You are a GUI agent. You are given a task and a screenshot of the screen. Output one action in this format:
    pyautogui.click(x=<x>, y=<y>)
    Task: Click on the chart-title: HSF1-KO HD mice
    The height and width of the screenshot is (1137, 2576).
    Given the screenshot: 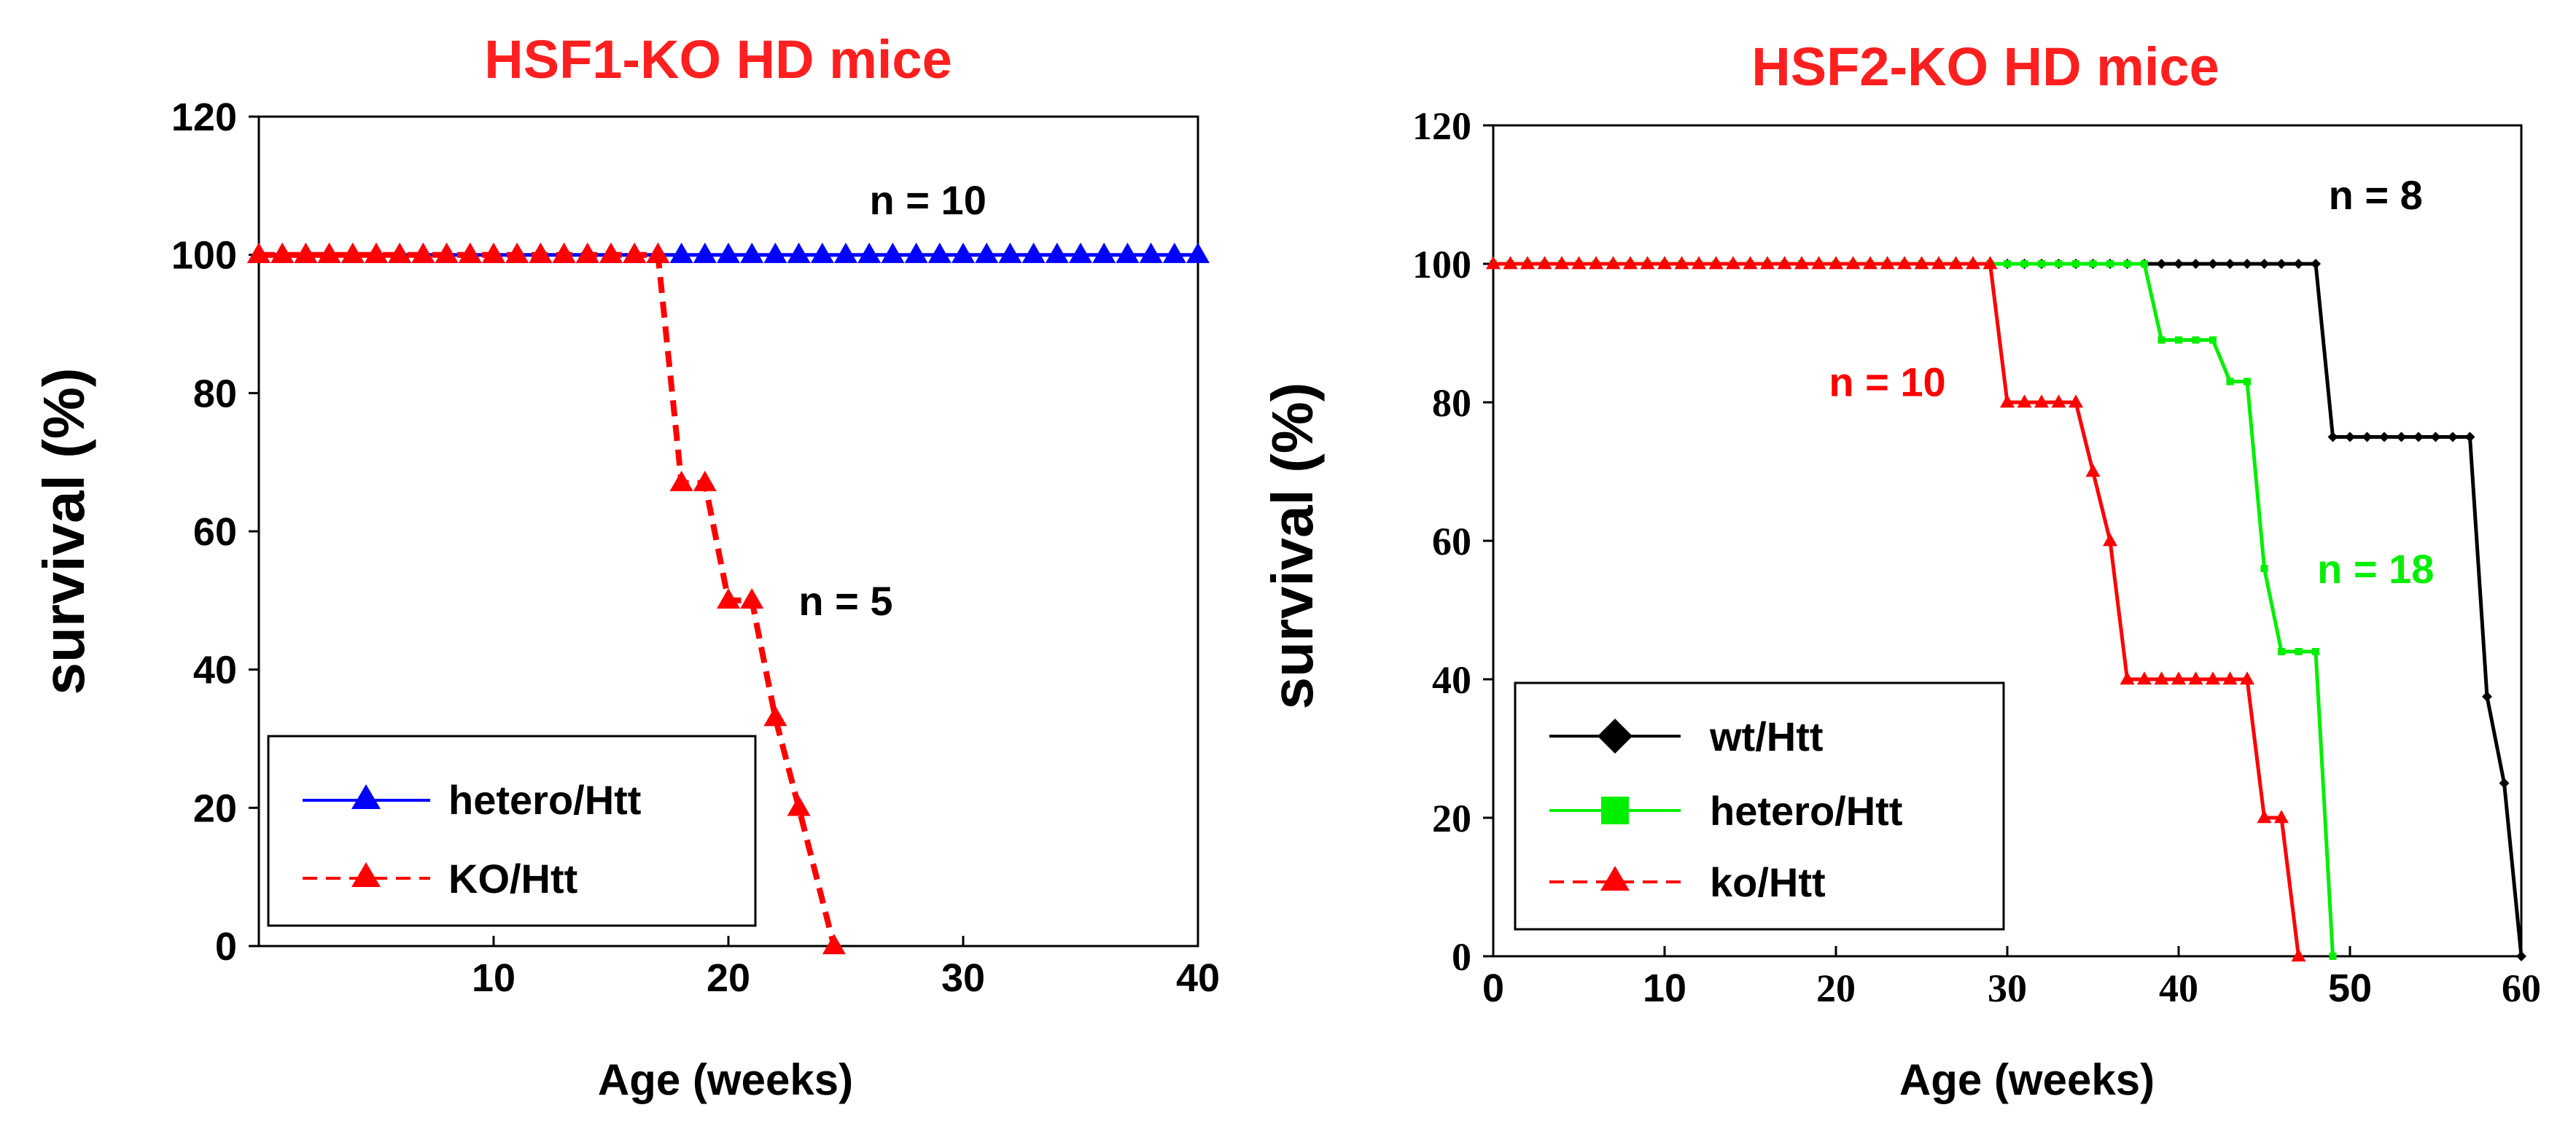 What is the action you would take?
    pyautogui.click(x=718, y=59)
    